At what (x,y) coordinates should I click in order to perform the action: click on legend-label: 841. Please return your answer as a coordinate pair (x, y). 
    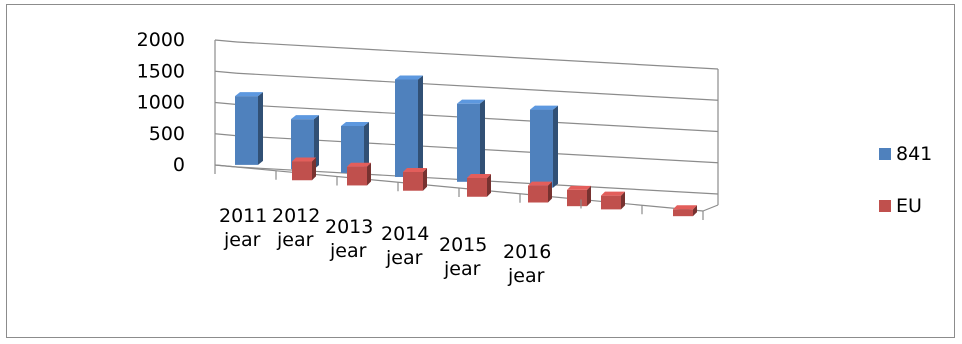
    Looking at the image, I should click on (914, 154).